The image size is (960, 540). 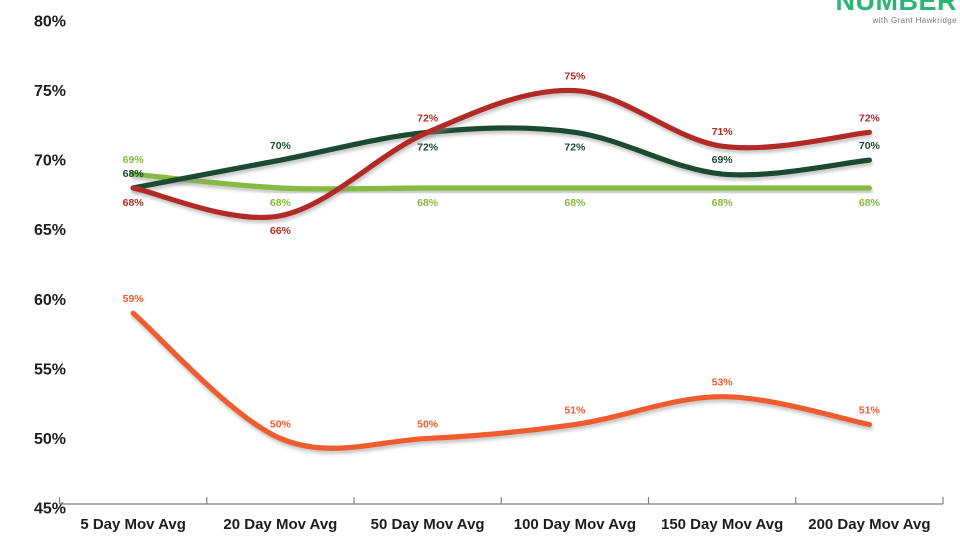 I want to click on data-point-label: 75%, so click(x=575, y=77).